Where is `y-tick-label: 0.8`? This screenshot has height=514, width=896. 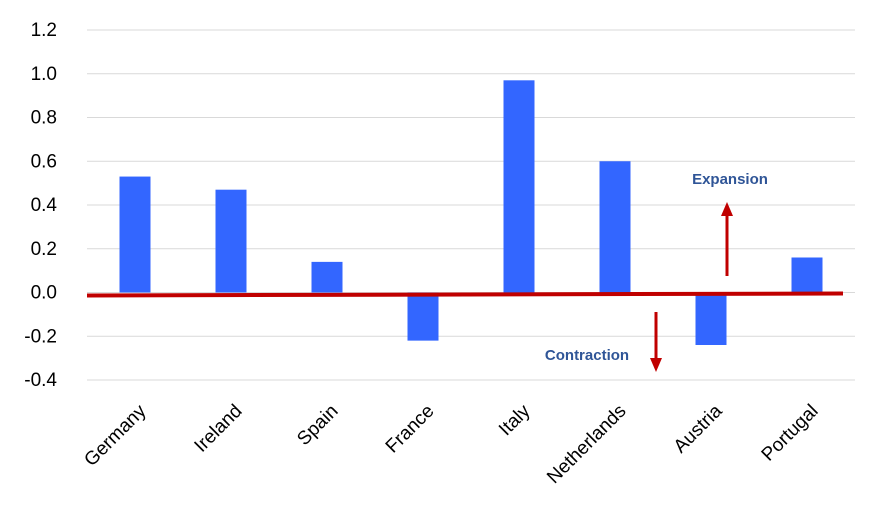
y-tick-label: 0.8 is located at coordinates (44, 118).